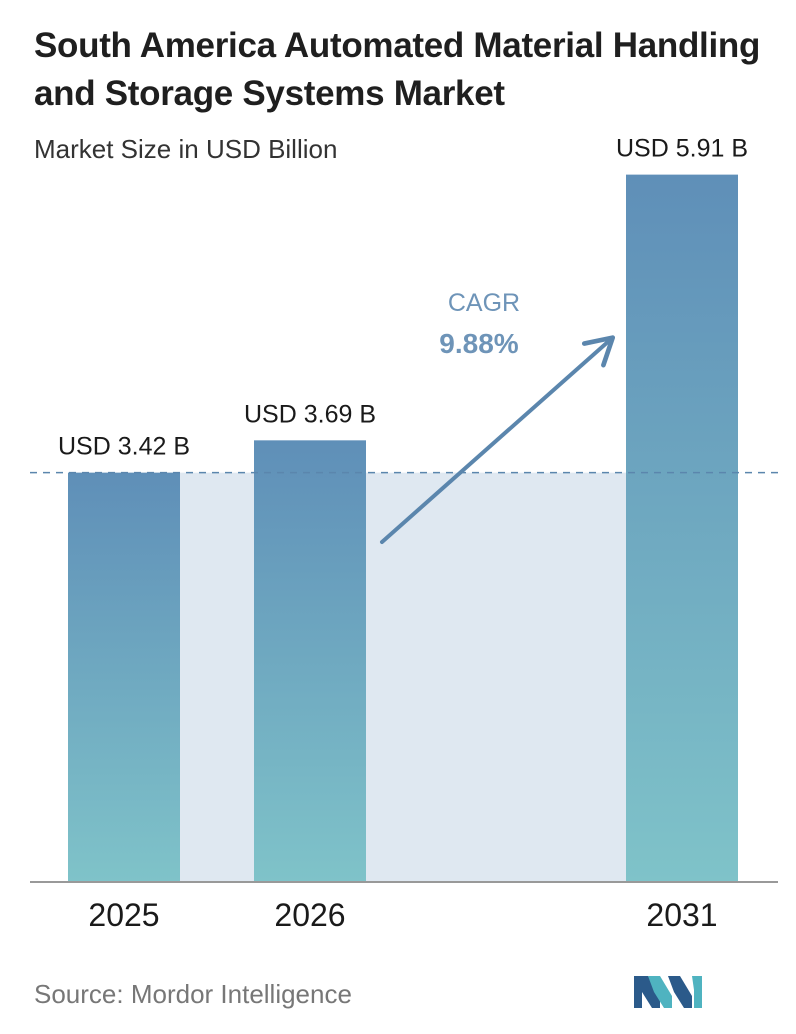 This screenshot has width=796, height=1034. Describe the element at coordinates (309, 915) in the screenshot. I see `x-tick-label-2026: 2026` at that location.